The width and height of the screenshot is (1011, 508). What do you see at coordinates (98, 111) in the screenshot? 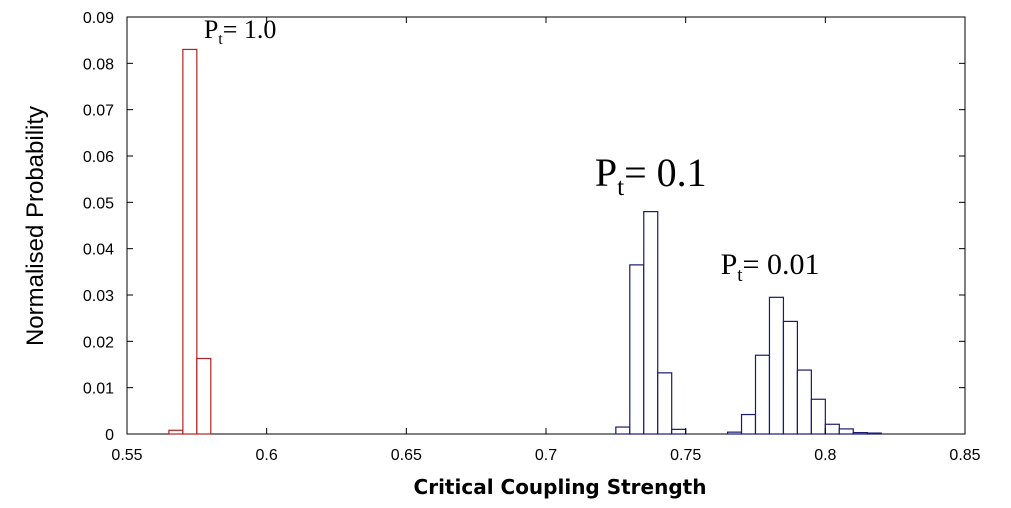
I see `y-tick-label: 0.07` at bounding box center [98, 111].